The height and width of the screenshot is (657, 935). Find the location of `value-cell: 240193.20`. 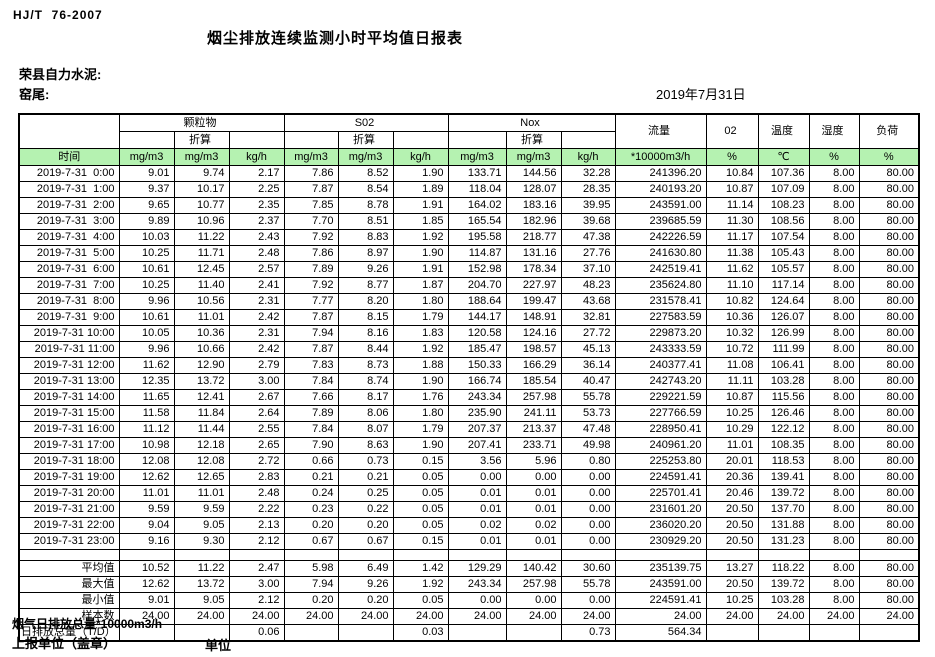

value-cell: 240193.20 is located at coordinates (660, 189).